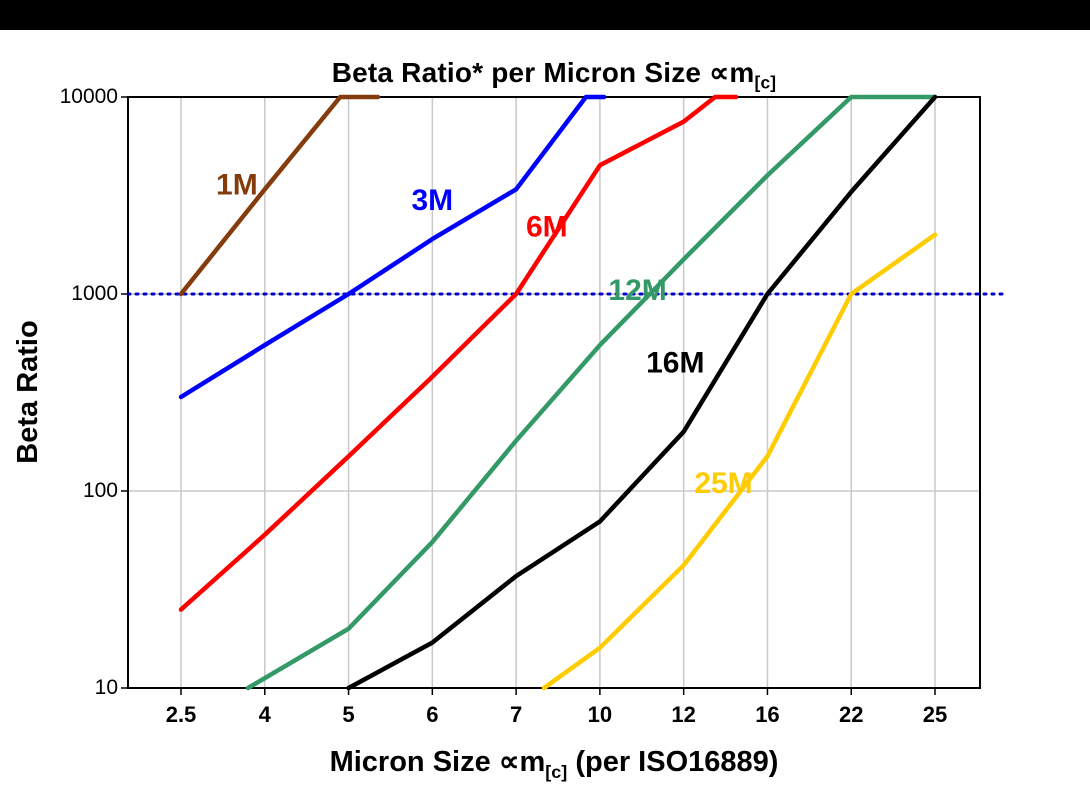  Describe the element at coordinates (432, 714) in the screenshot. I see `x-tick-label: 6` at that location.